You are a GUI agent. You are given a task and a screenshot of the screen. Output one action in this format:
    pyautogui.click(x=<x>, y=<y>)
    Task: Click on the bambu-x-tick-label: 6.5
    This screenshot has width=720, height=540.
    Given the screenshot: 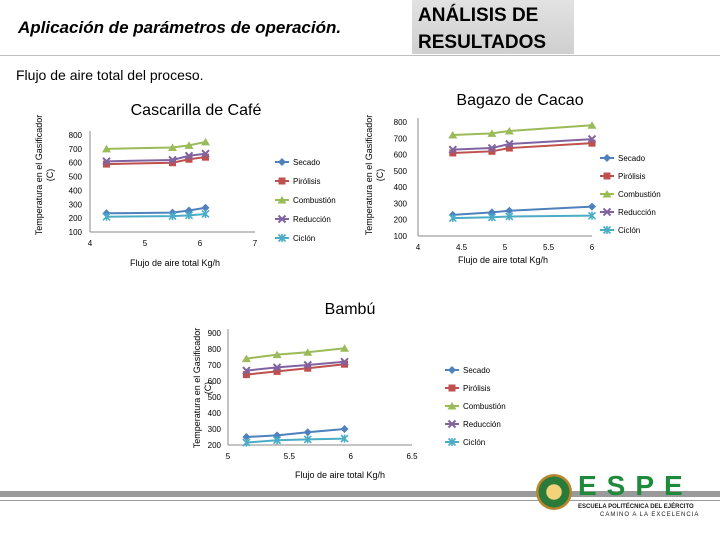 What is the action you would take?
    pyautogui.click(x=412, y=456)
    